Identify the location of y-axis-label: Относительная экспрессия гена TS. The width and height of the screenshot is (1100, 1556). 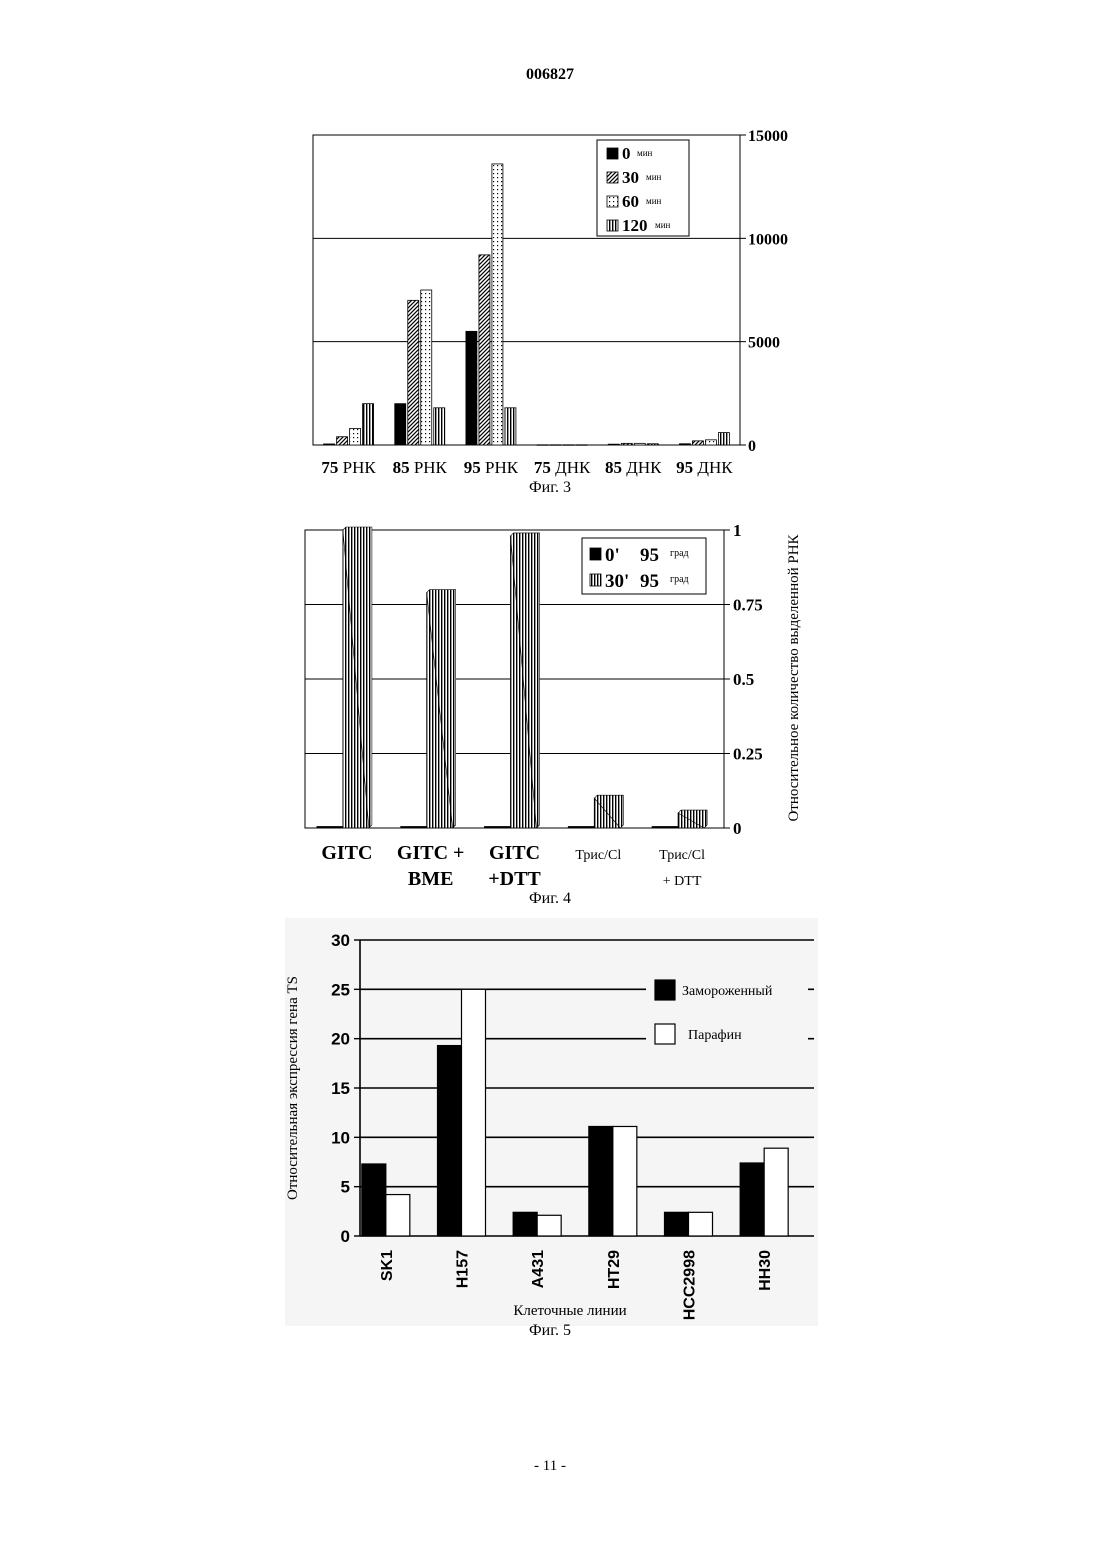
(293, 1088).